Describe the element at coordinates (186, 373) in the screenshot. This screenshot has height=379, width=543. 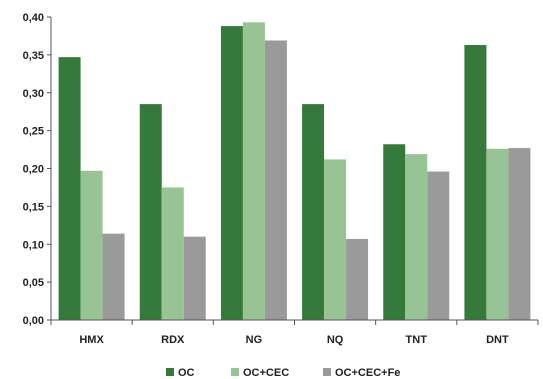
I see `legend-label: OC` at that location.